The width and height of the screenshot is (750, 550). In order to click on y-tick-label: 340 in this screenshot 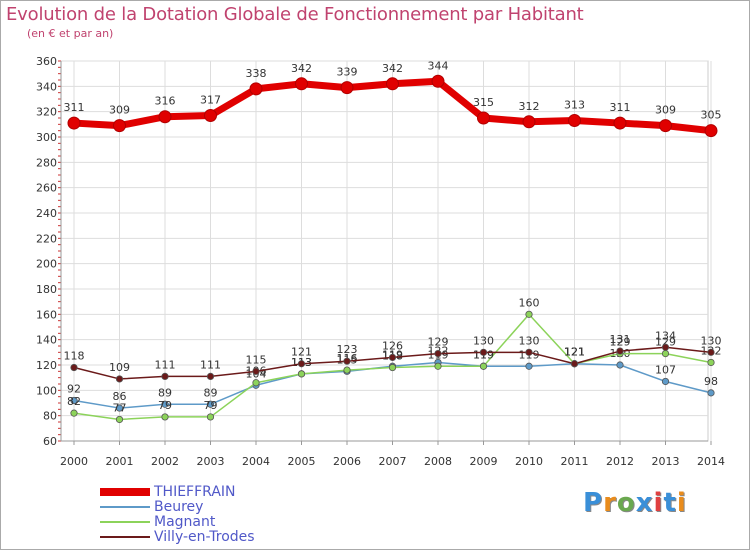, I will do `click(46, 86)`.